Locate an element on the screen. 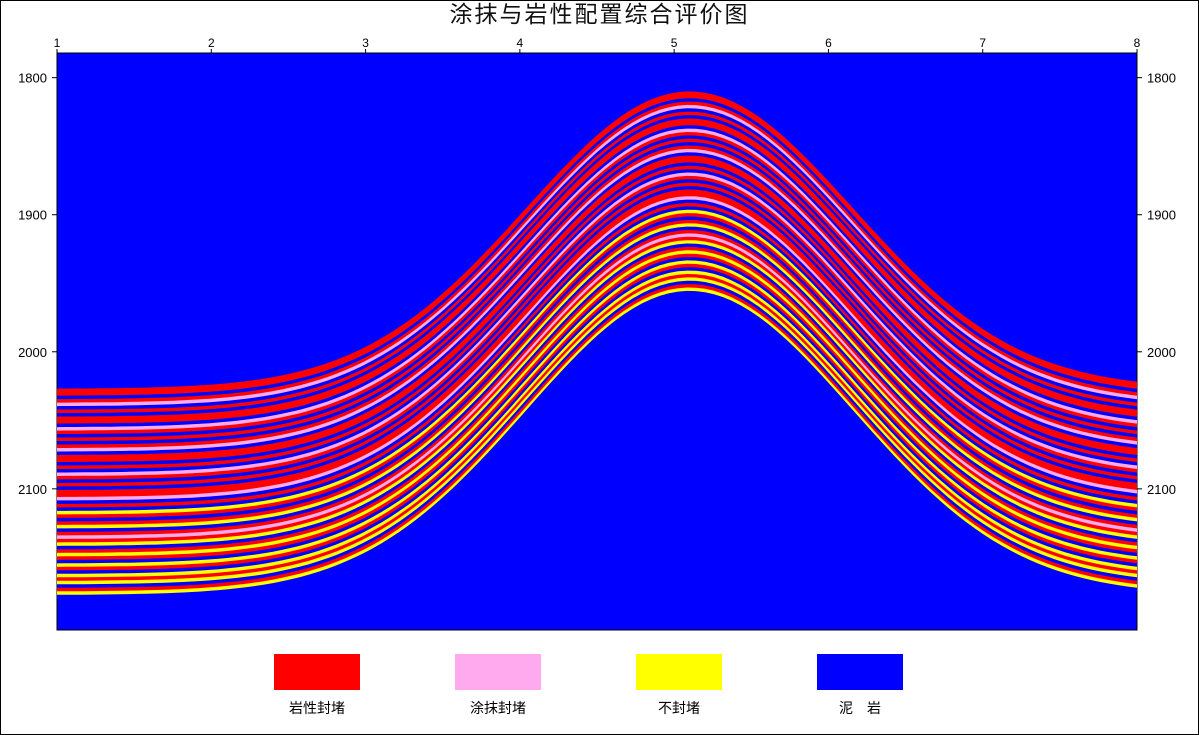 Image resolution: width=1199 pixels, height=735 pixels. legend-label: 泥 岩 is located at coordinates (860, 709).